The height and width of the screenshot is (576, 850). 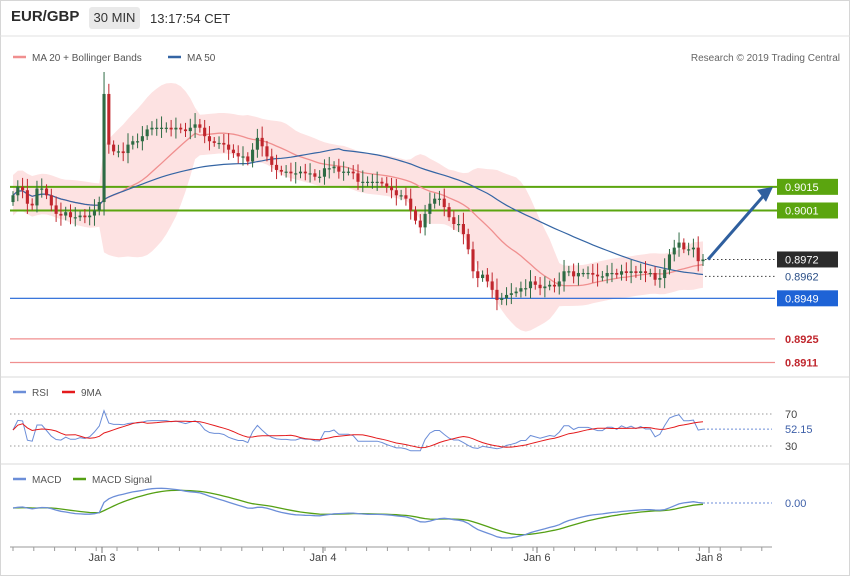 What do you see at coordinates (387, 555) in the screenshot?
I see `time-axis: Jan 3 Jan 4 Jan 6 Jan 8` at bounding box center [387, 555].